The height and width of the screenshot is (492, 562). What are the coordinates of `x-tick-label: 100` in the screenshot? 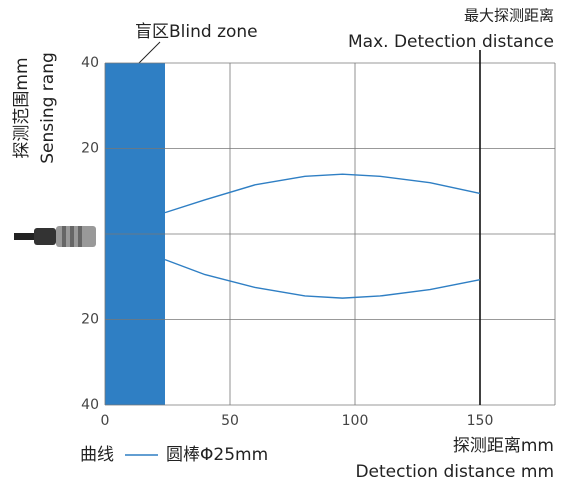 It's located at (355, 421).